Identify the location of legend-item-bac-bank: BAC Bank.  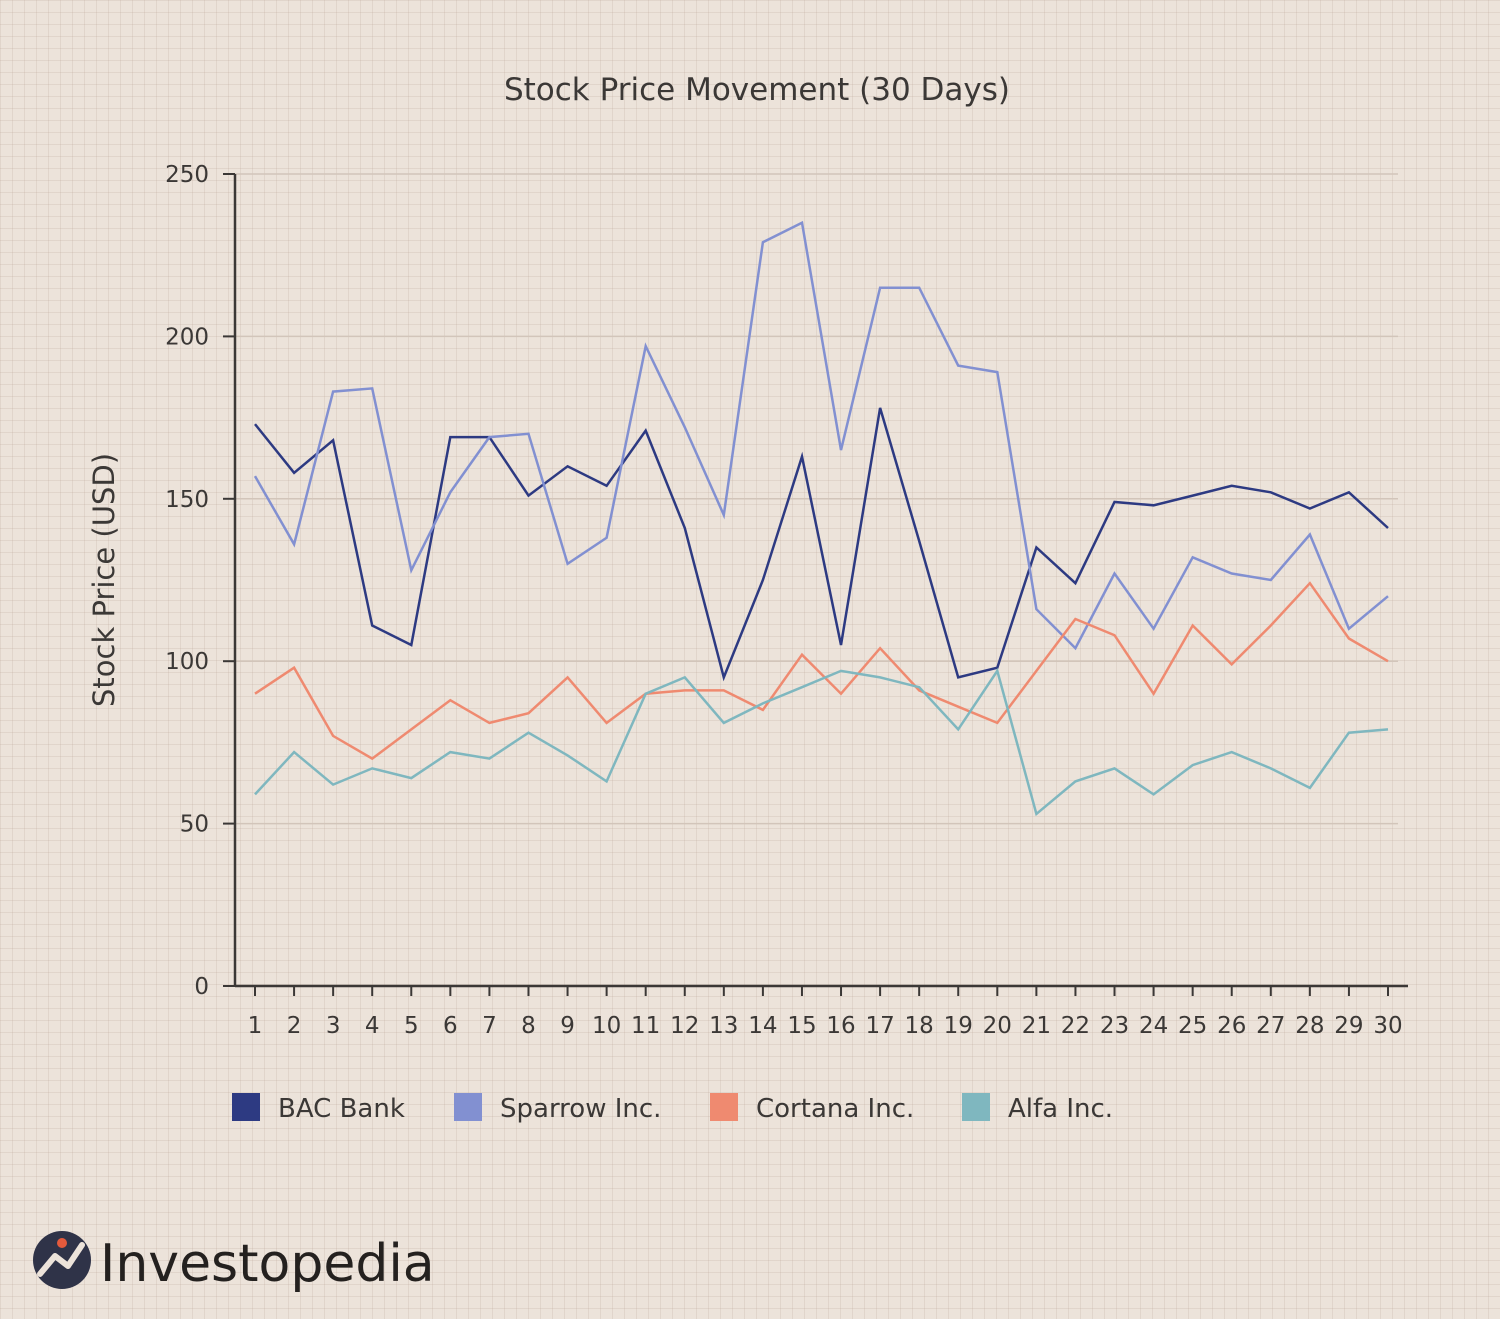
(318, 1108).